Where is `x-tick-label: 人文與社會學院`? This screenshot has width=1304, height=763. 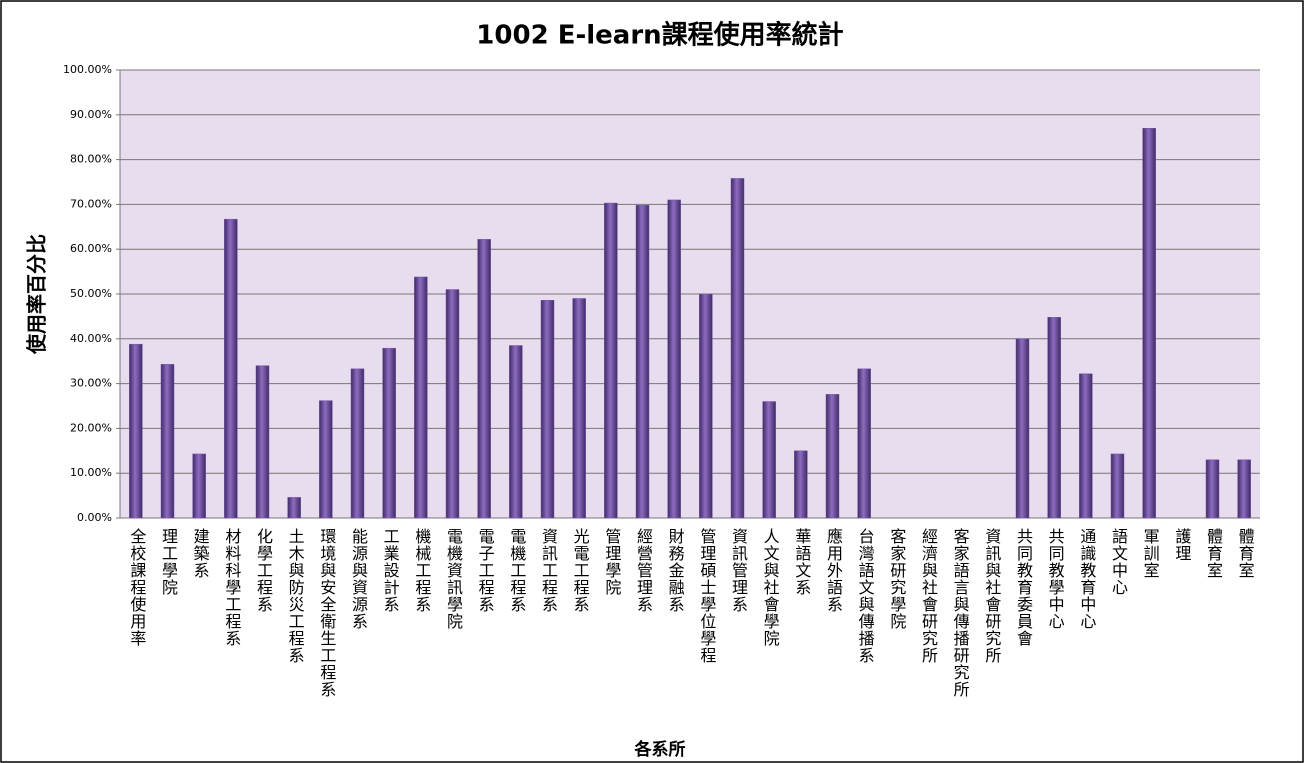 x-tick-label: 人文與社會學院 is located at coordinates (770, 587).